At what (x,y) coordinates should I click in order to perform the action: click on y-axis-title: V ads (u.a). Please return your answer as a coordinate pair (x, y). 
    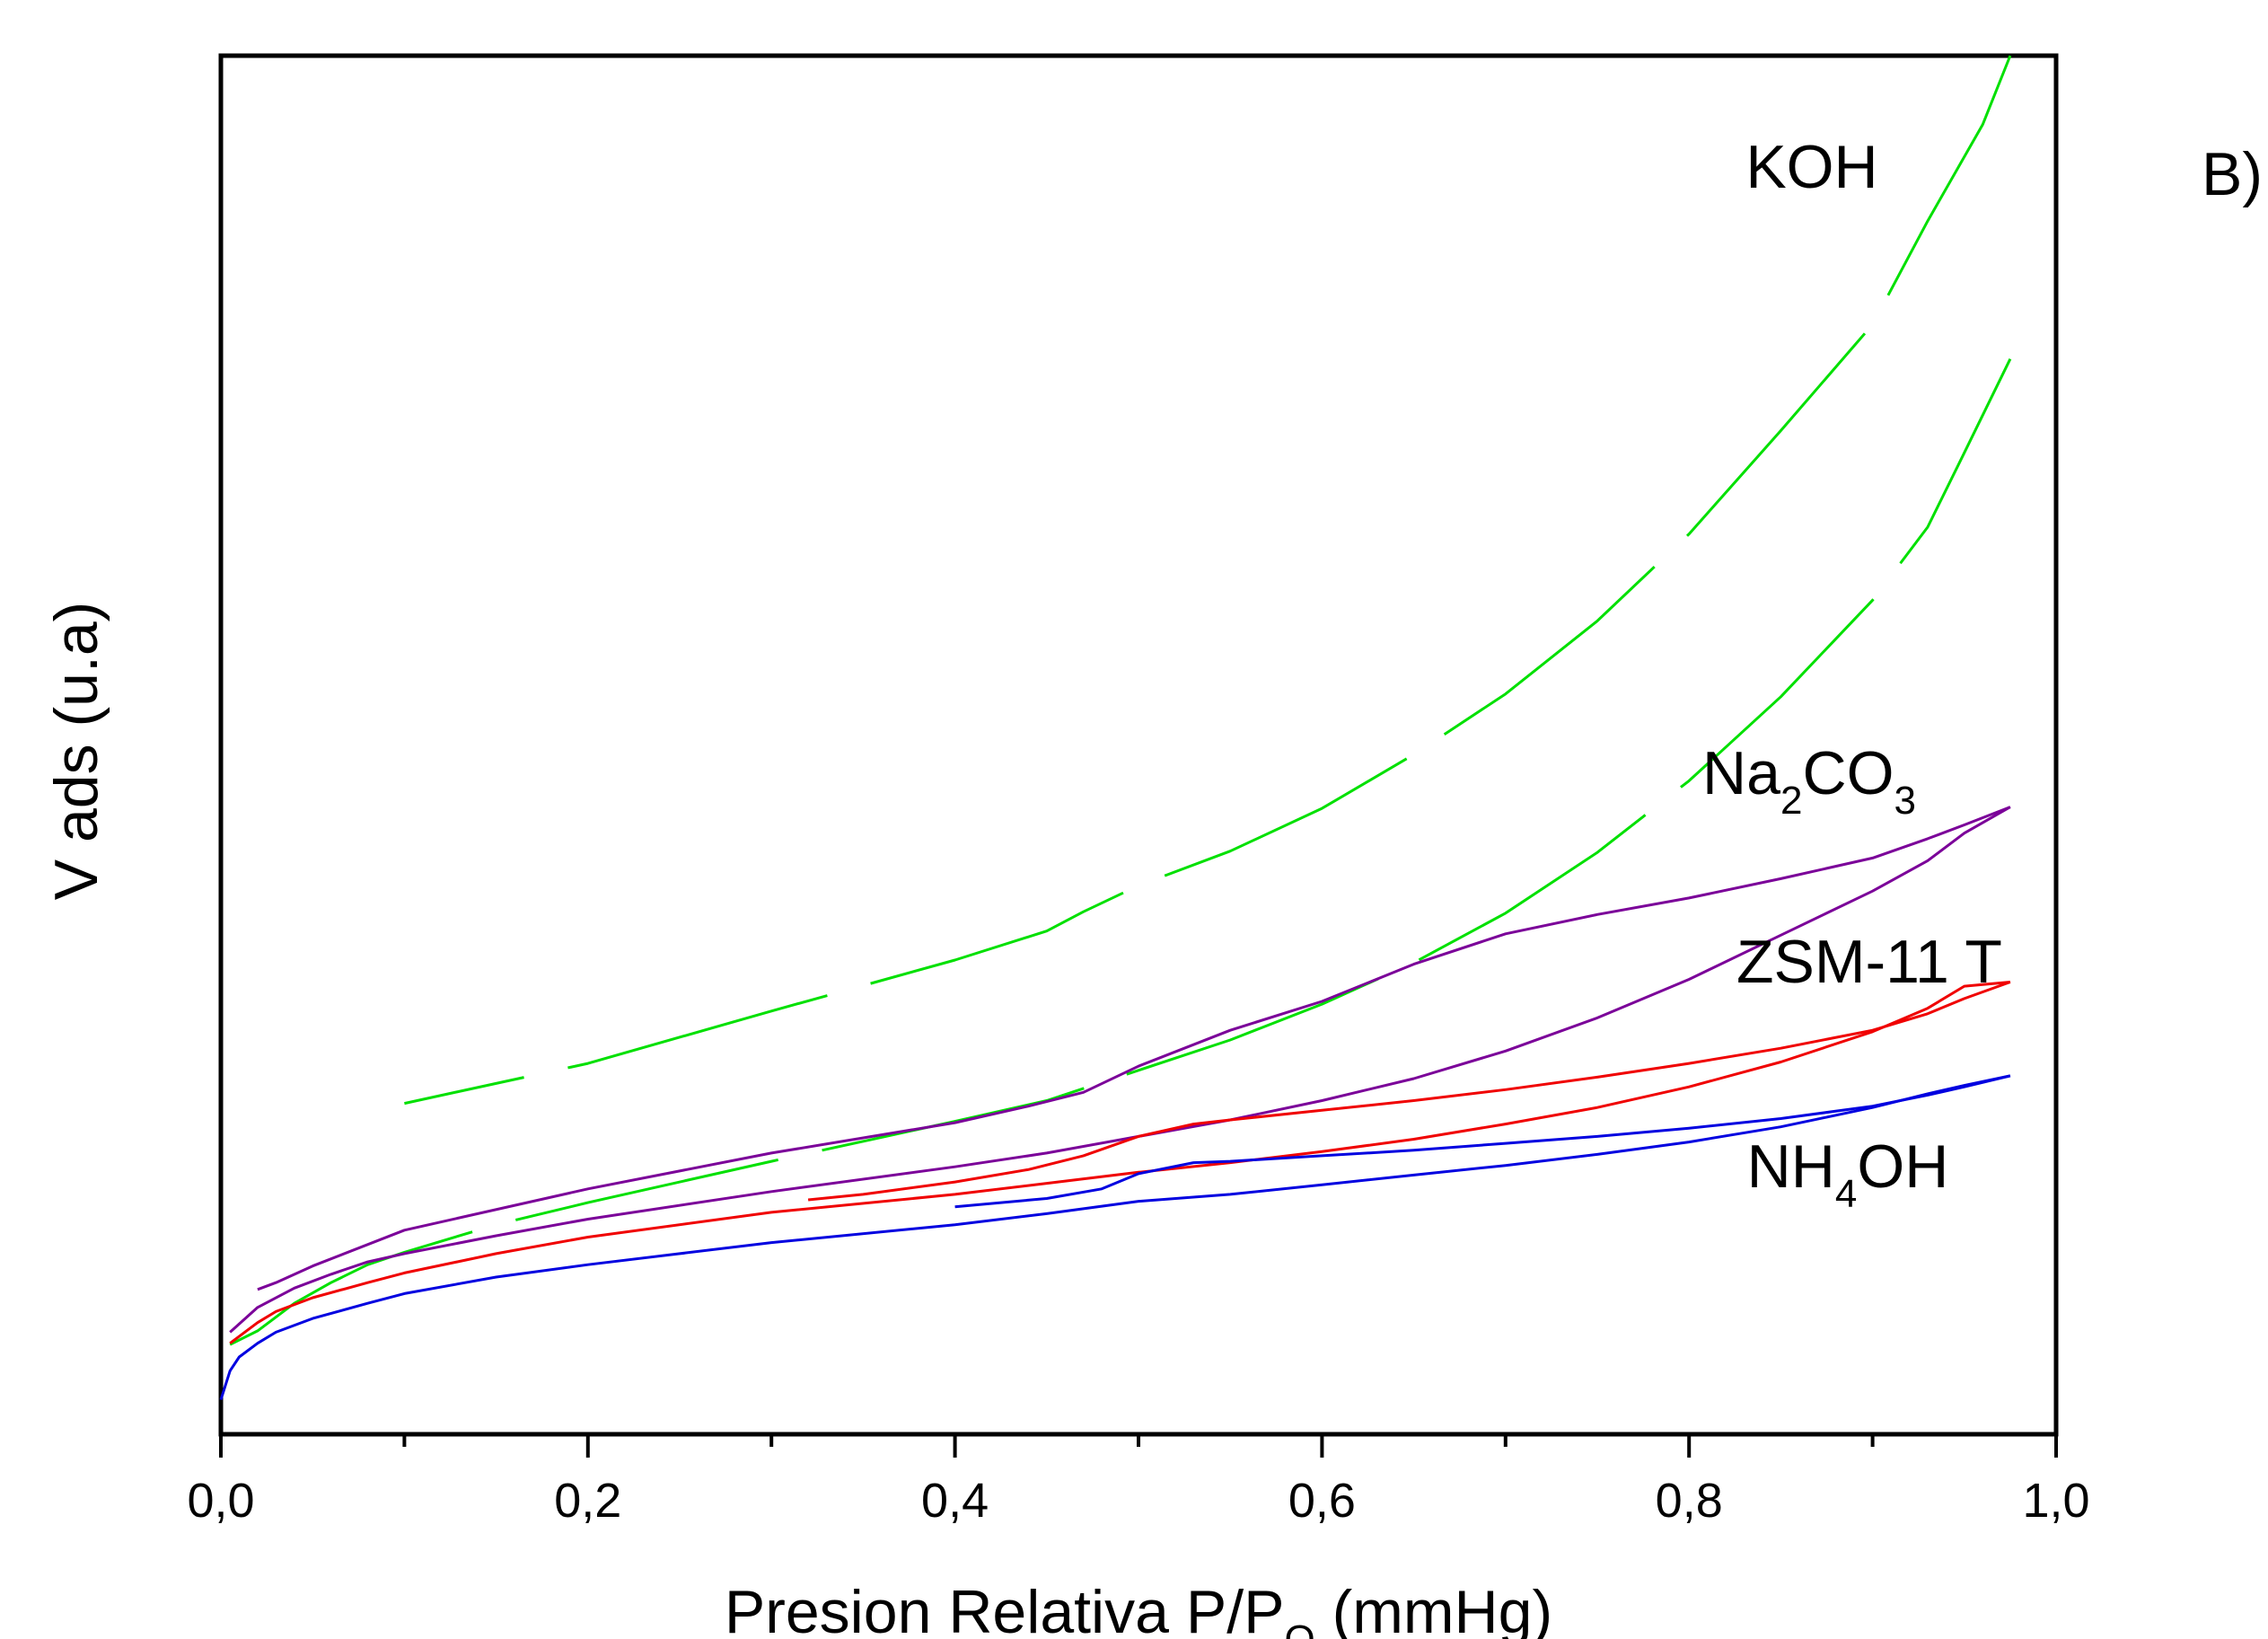
    Looking at the image, I should click on (76, 751).